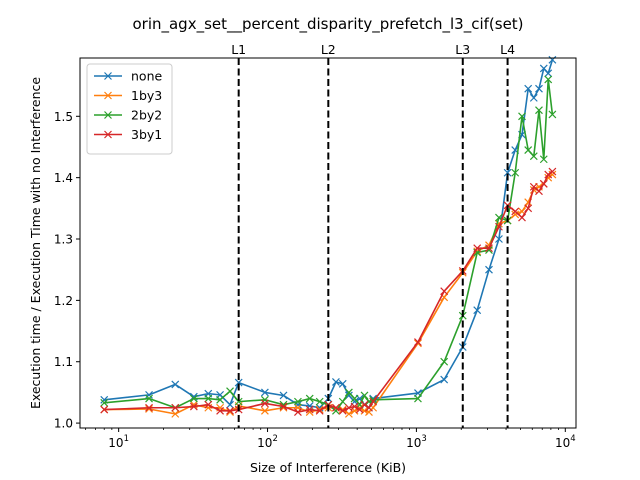 The image size is (640, 480). Describe the element at coordinates (328, 467) in the screenshot. I see `x-axis-label: Size of Interference (KiB)` at that location.